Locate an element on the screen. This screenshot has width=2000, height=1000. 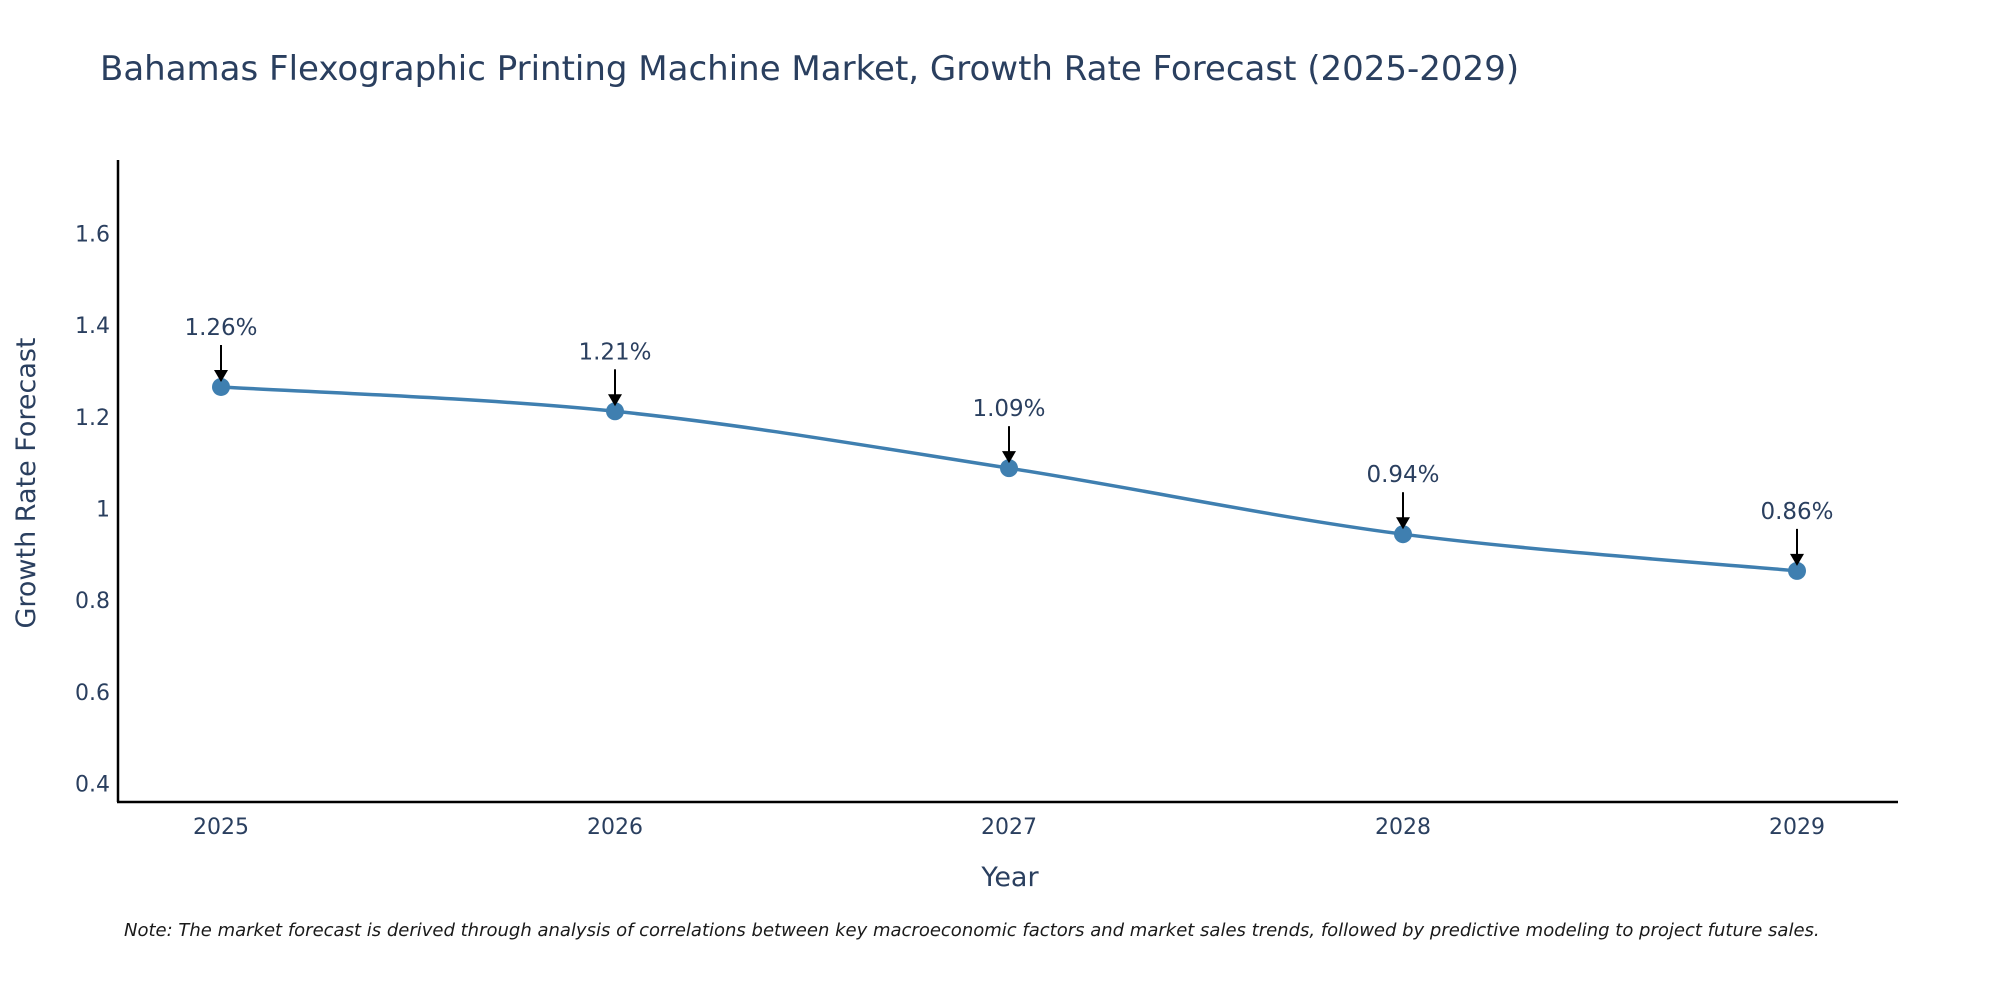
x-tick-label: 2025 is located at coordinates (221, 827).